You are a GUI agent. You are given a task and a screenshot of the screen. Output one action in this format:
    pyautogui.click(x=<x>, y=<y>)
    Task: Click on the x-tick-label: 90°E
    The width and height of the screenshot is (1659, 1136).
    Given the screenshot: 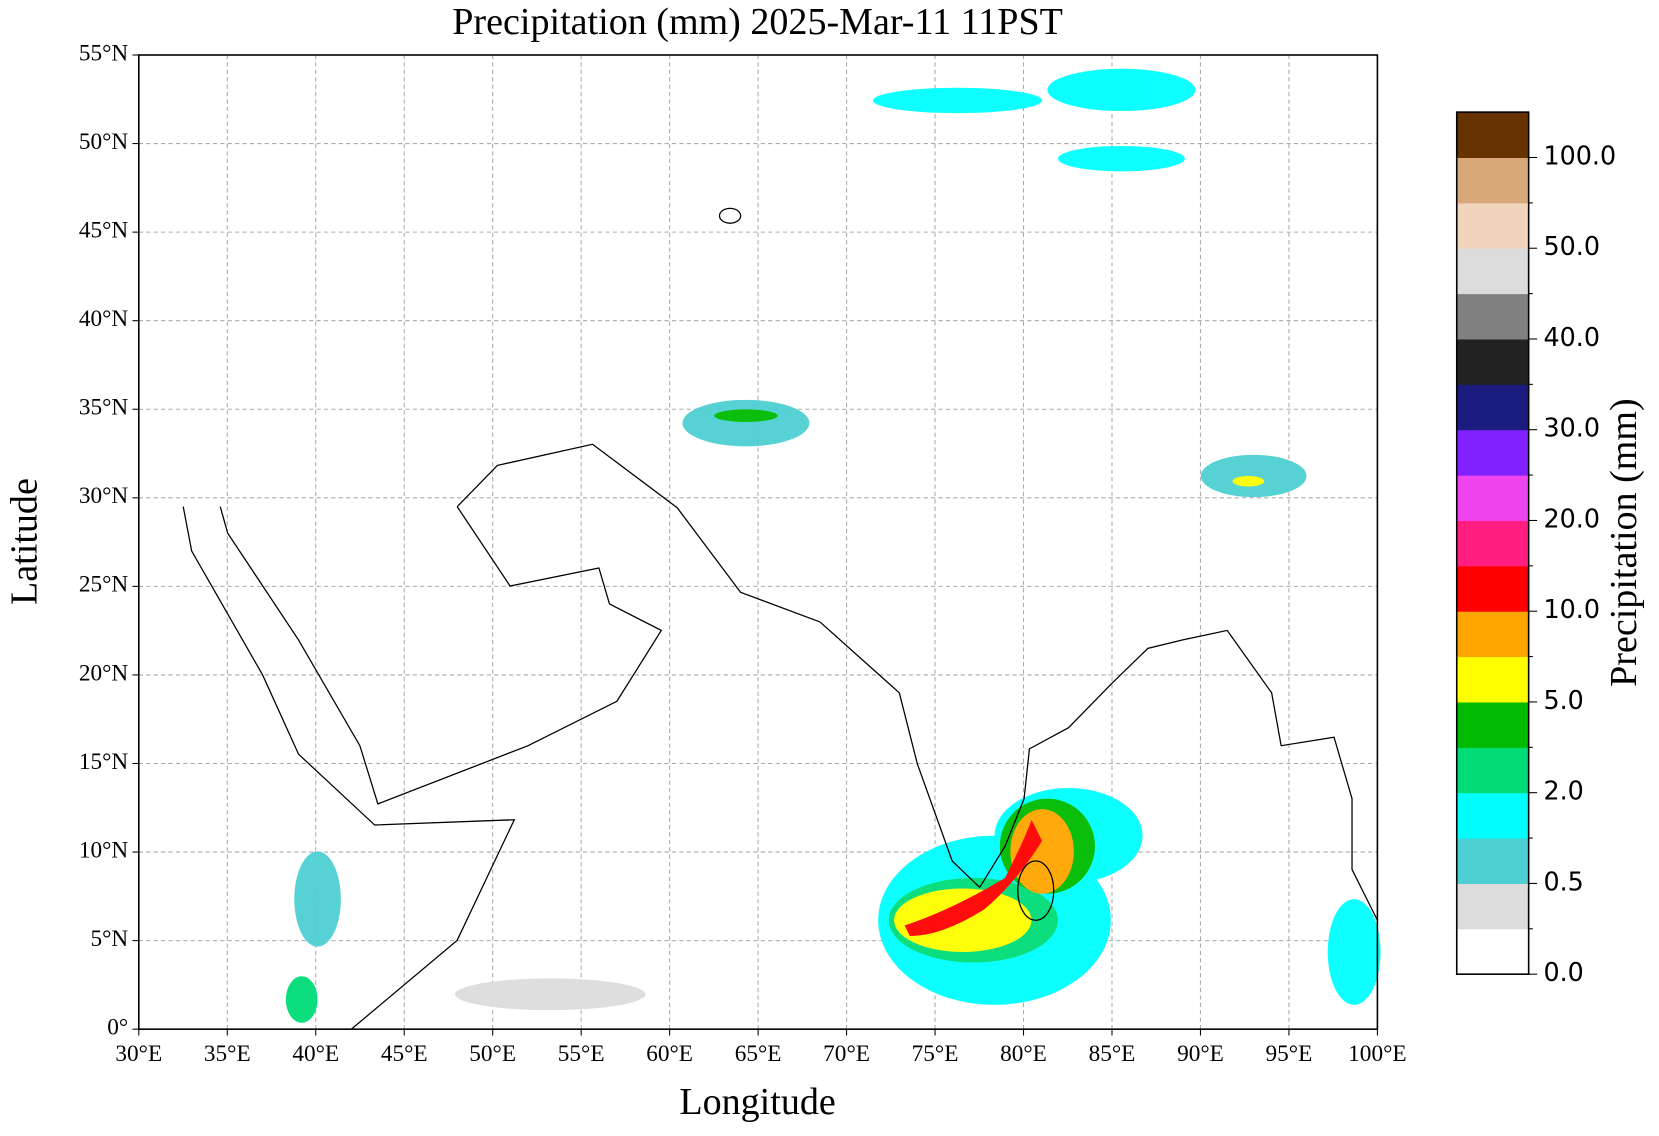 What is the action you would take?
    pyautogui.click(x=1200, y=1054)
    